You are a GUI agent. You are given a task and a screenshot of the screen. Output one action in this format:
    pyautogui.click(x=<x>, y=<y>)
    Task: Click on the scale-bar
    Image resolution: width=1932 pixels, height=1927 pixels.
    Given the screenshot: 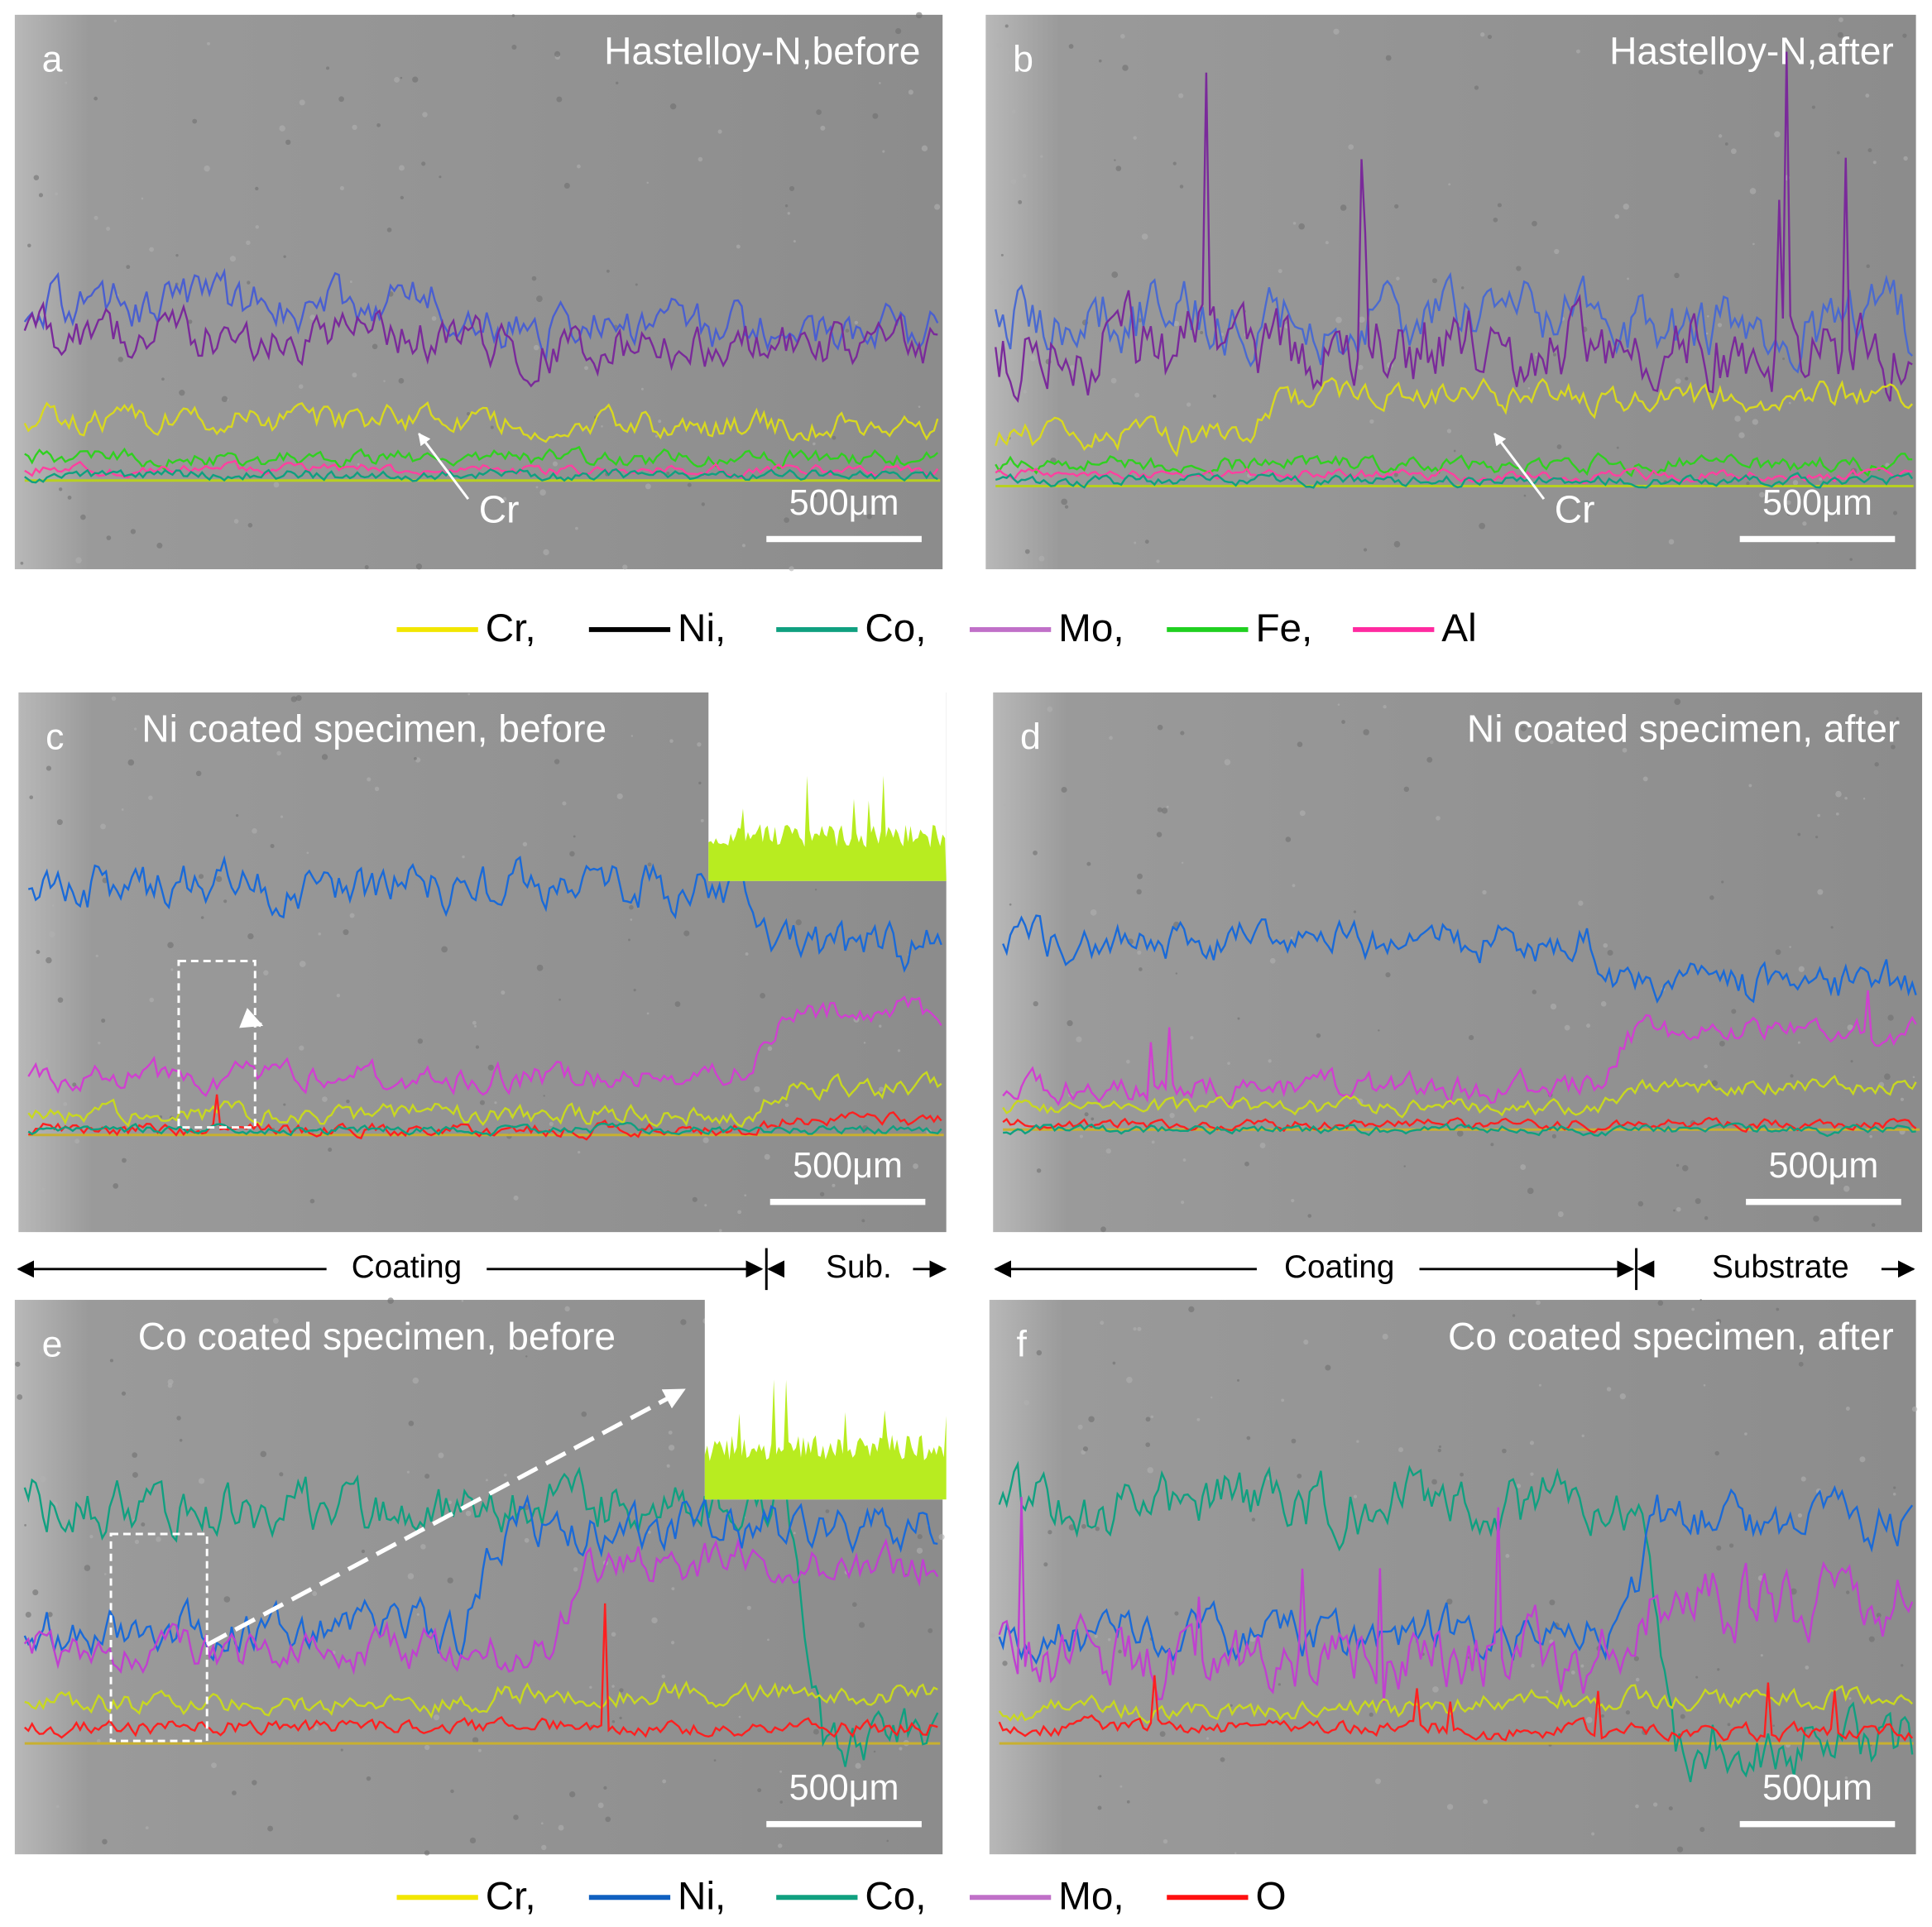 What is the action you would take?
    pyautogui.click(x=1818, y=1824)
    